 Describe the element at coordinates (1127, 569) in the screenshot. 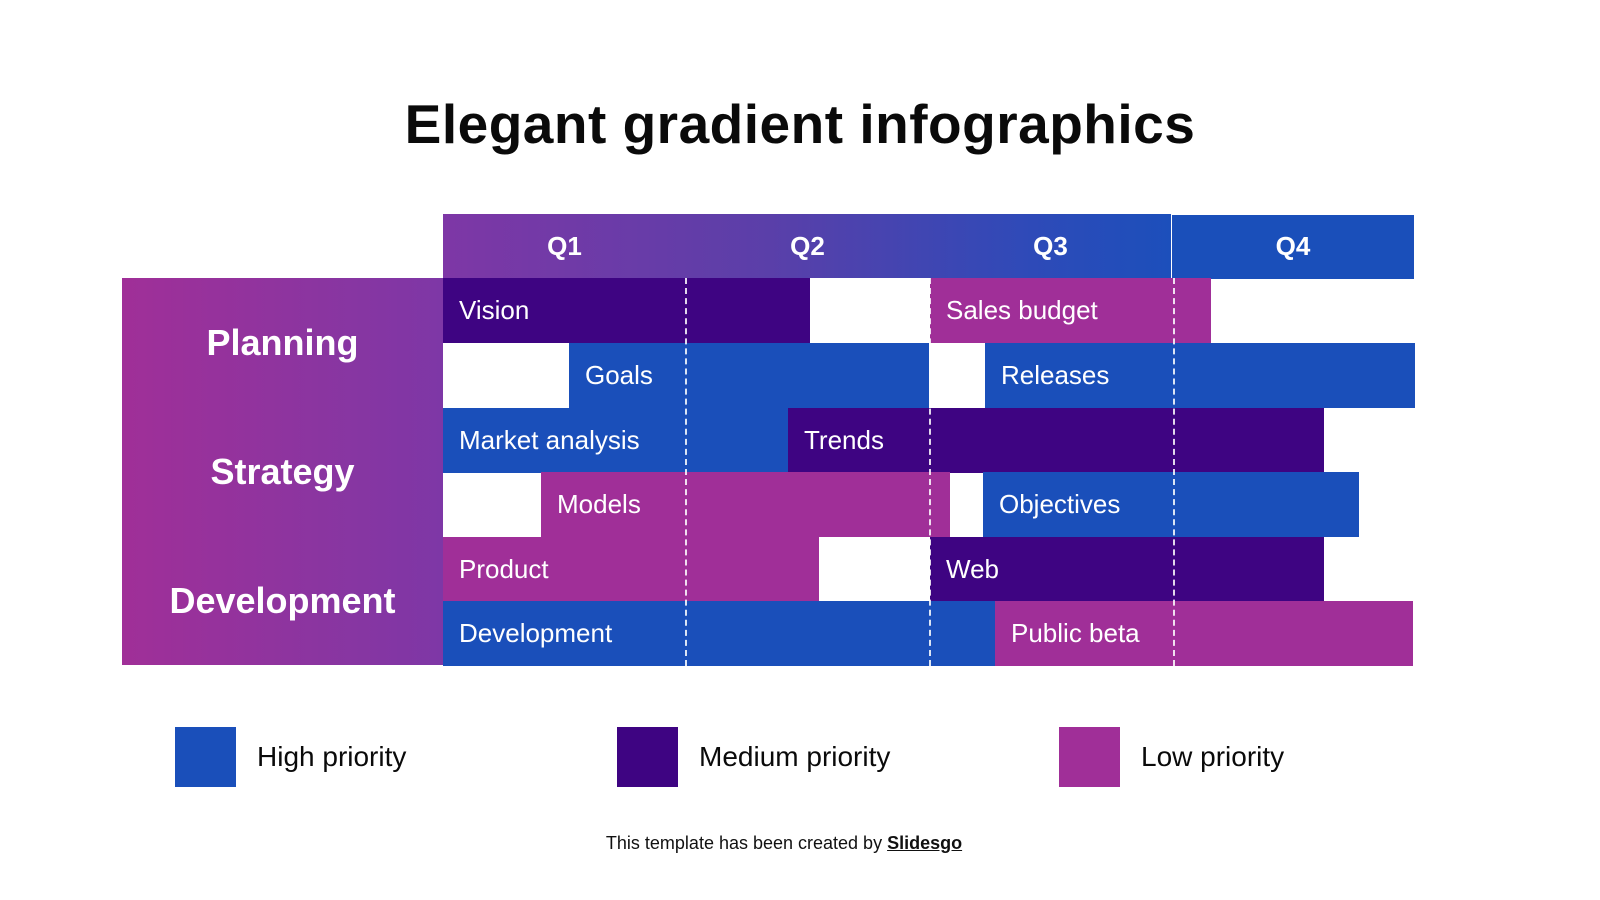

I see `task-bar-web: Web` at that location.